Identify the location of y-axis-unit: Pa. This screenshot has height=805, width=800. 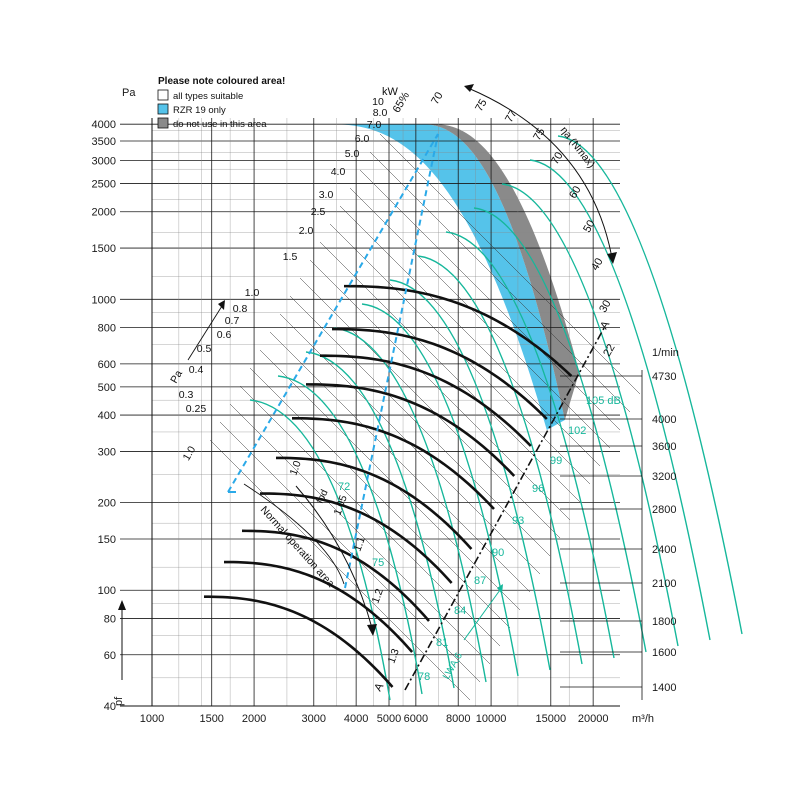
(129, 93).